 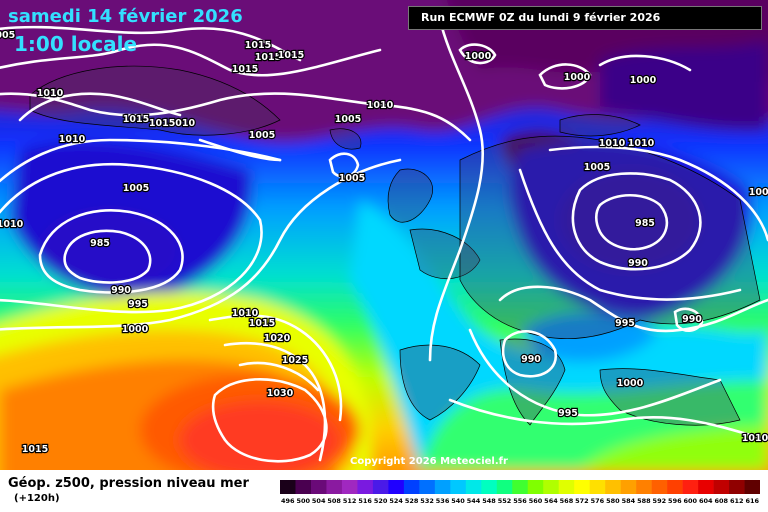 What do you see at coordinates (381, 501) in the screenshot?
I see `scale-tick-label: 520` at bounding box center [381, 501].